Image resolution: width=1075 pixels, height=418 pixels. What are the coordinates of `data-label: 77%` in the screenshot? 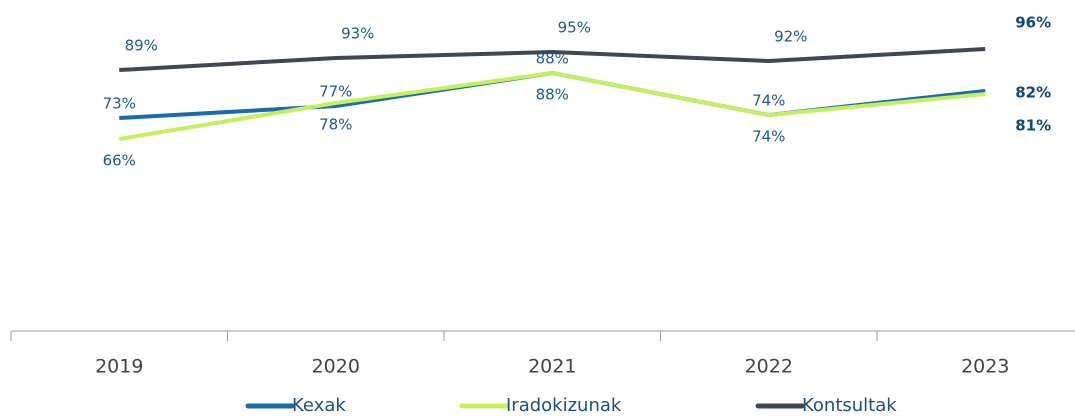 It's located at (335, 92).